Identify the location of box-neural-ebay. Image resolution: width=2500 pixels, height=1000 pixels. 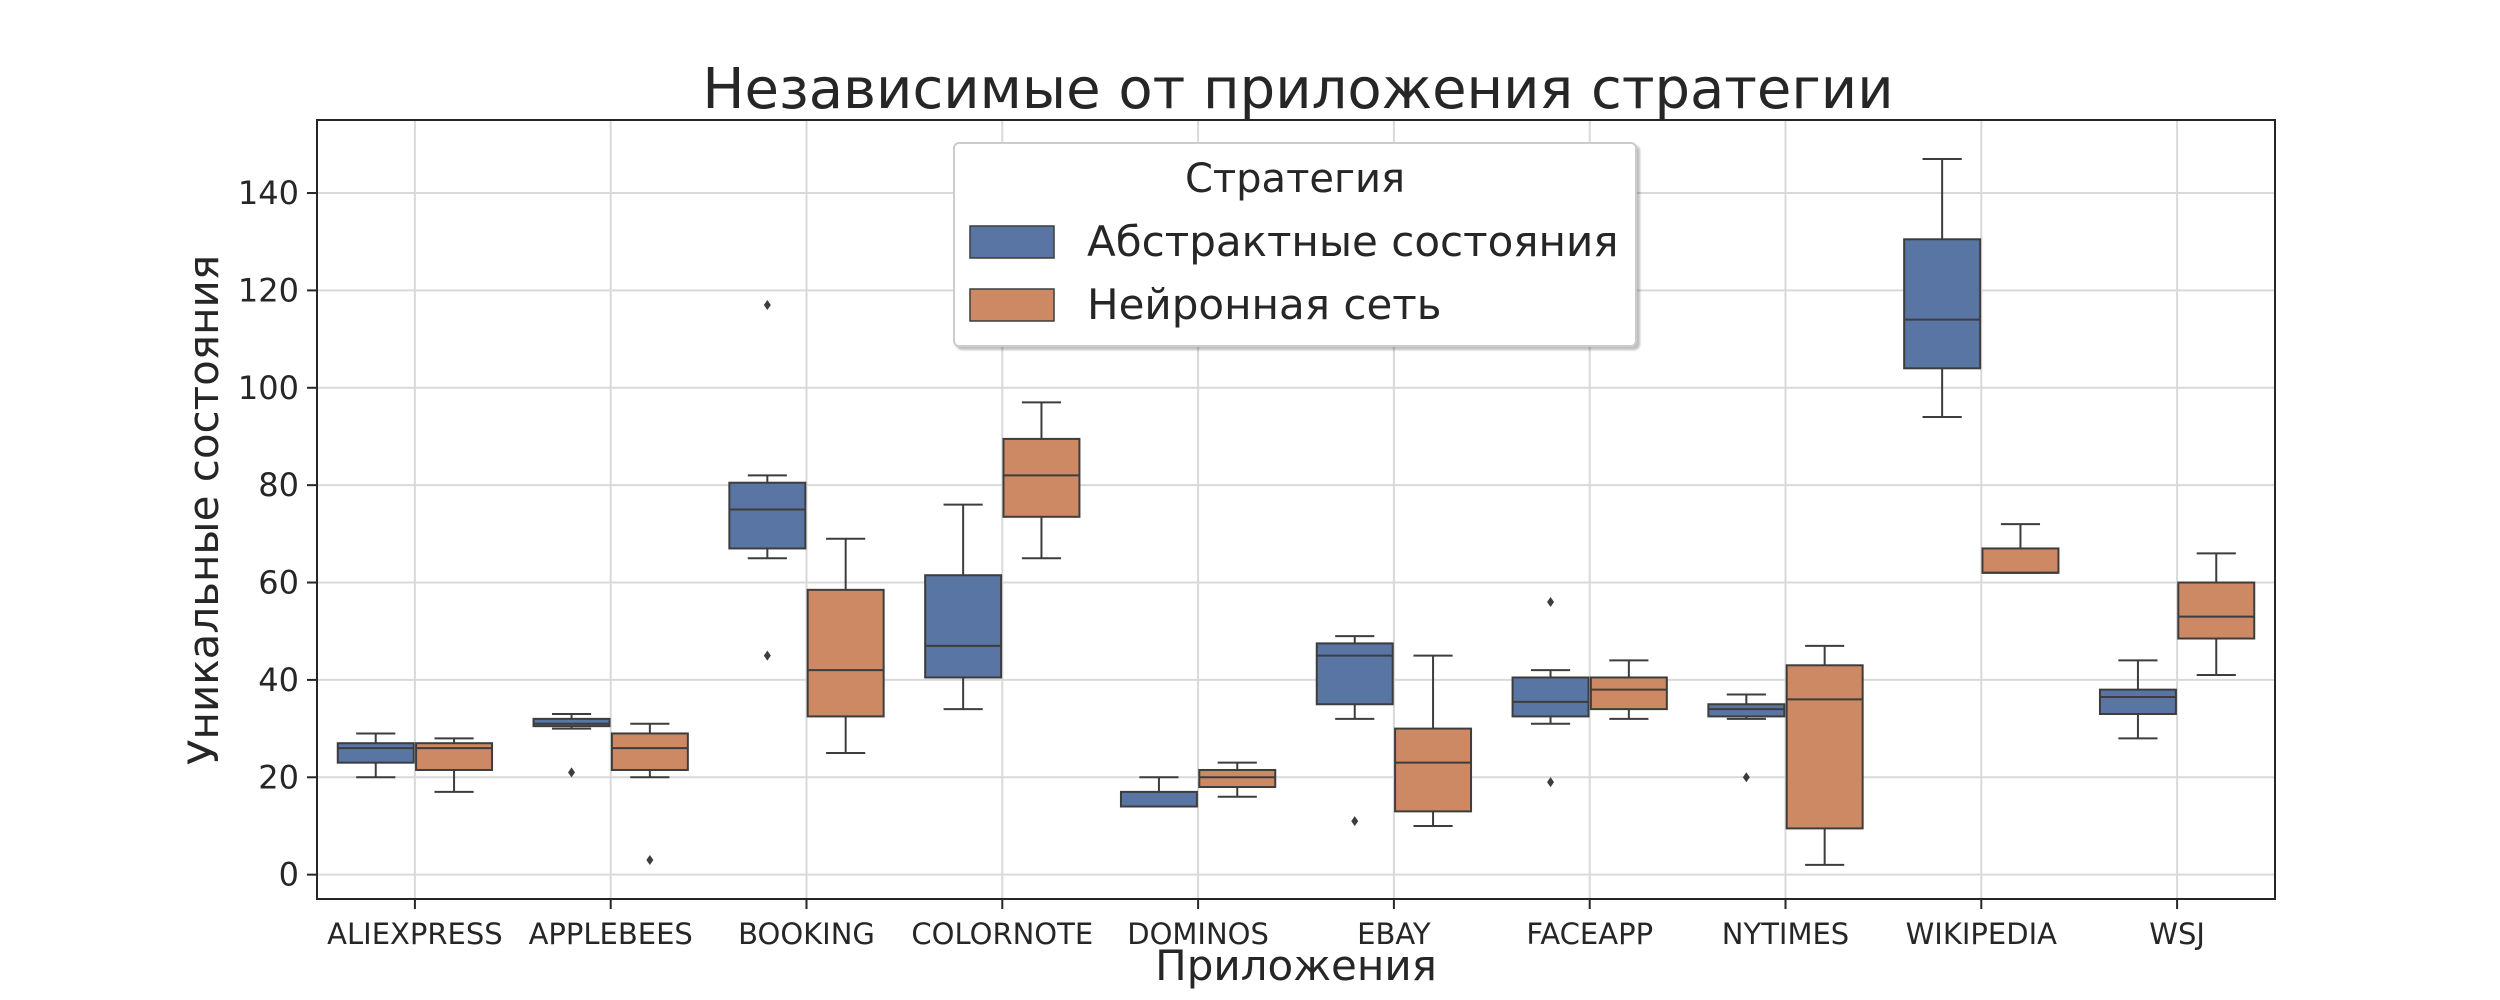
(1433, 740).